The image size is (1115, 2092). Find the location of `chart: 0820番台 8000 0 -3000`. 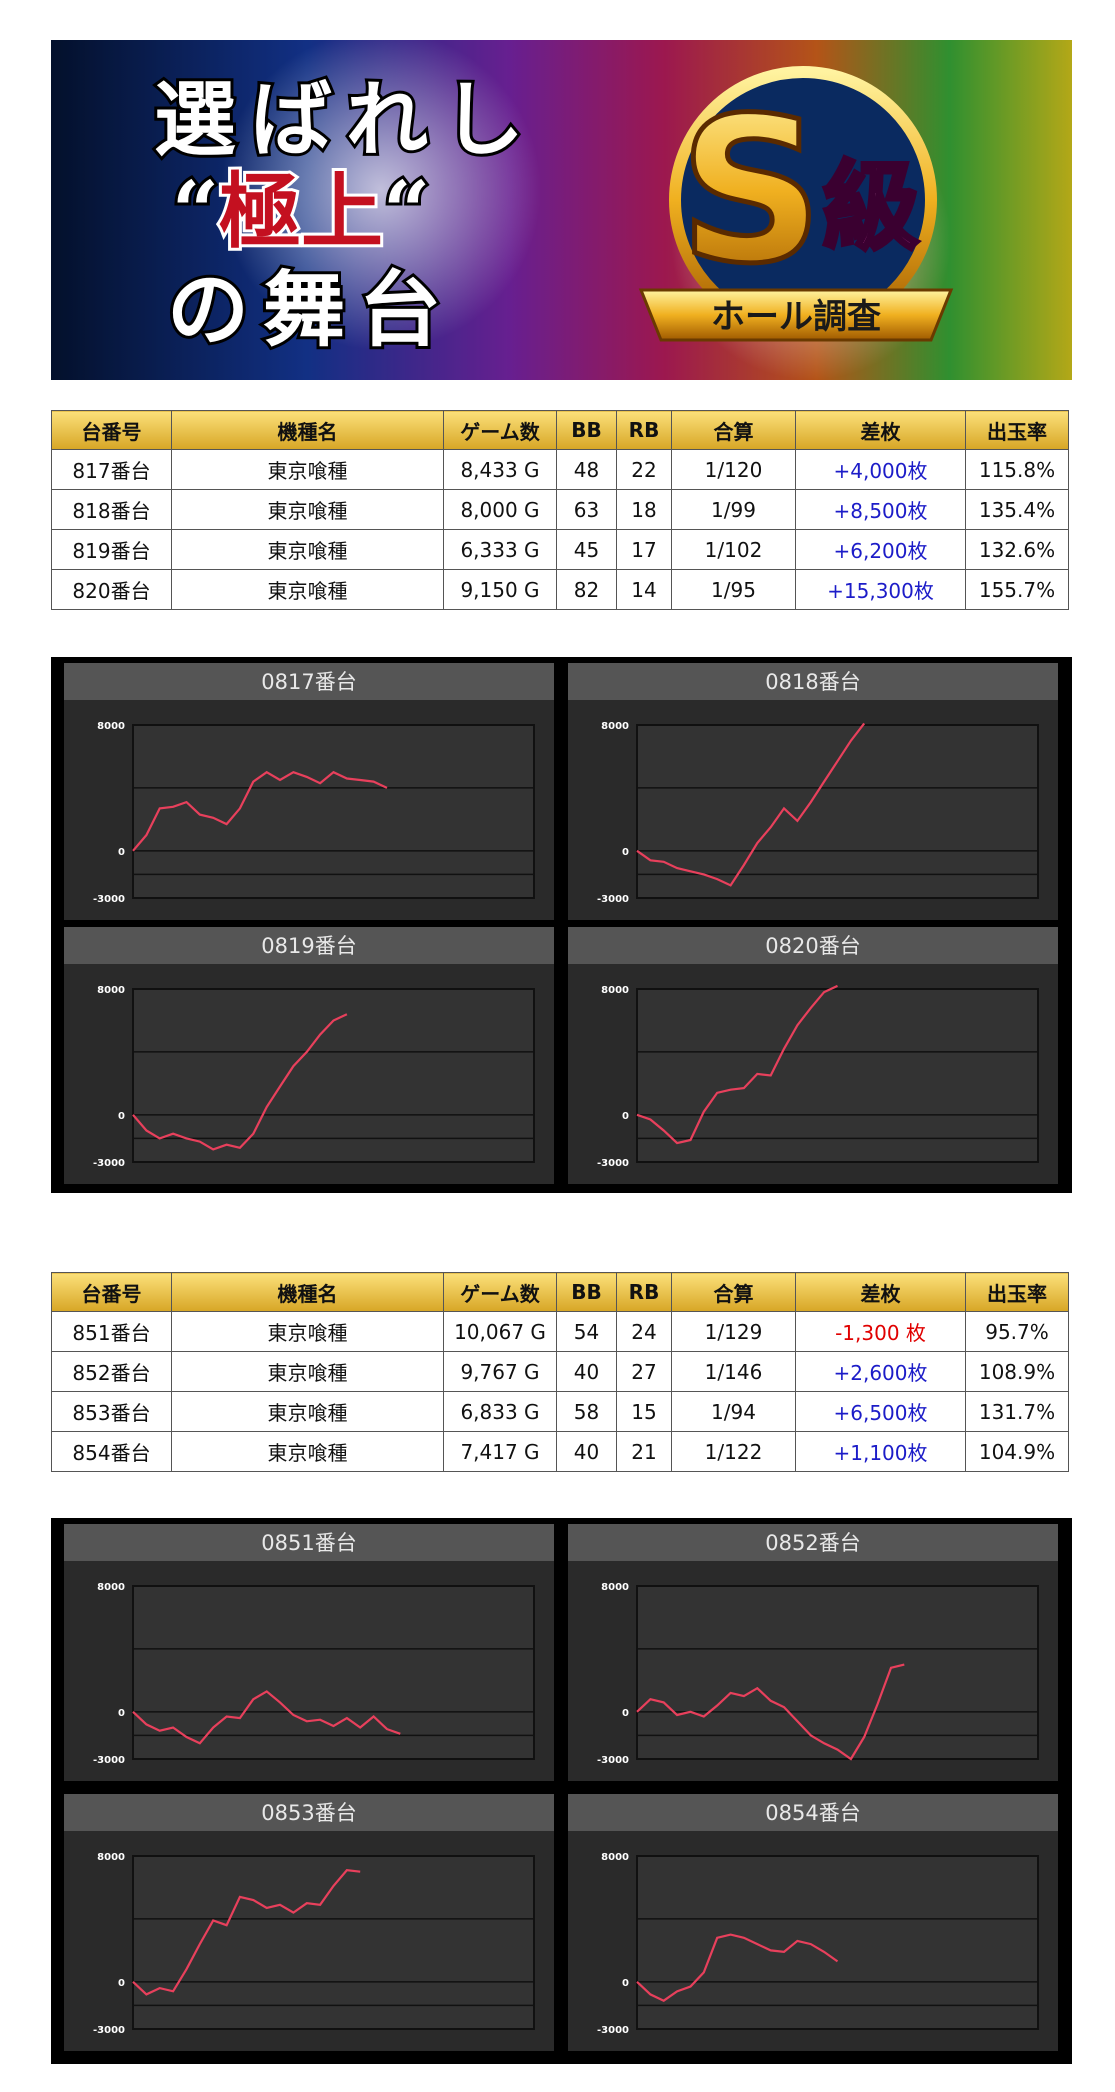

chart: 0820番台 8000 0 -3000 is located at coordinates (813, 1055).